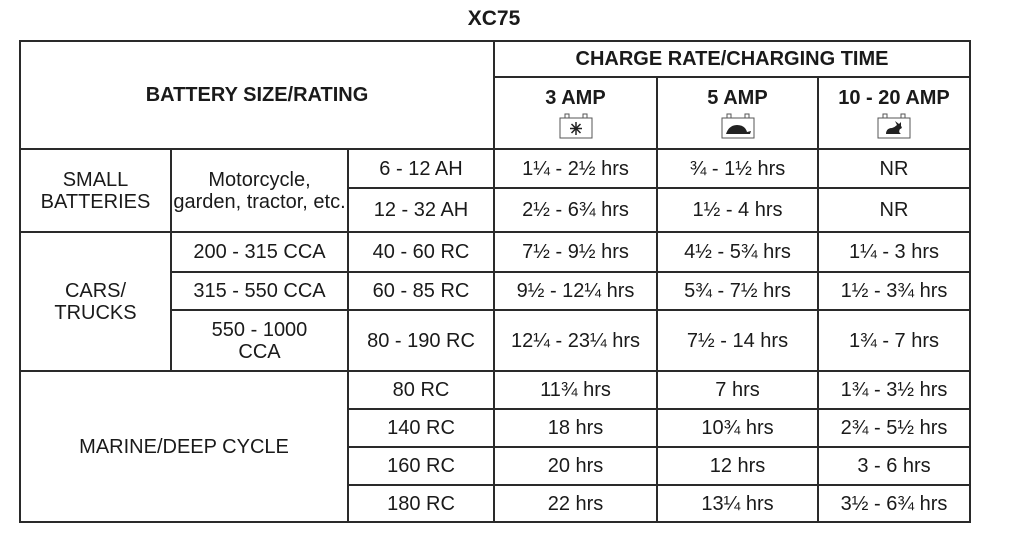 Image resolution: width=1018 pixels, height=538 pixels. Describe the element at coordinates (737, 503) in the screenshot. I see `time-cell: 13¼ hrs` at that location.